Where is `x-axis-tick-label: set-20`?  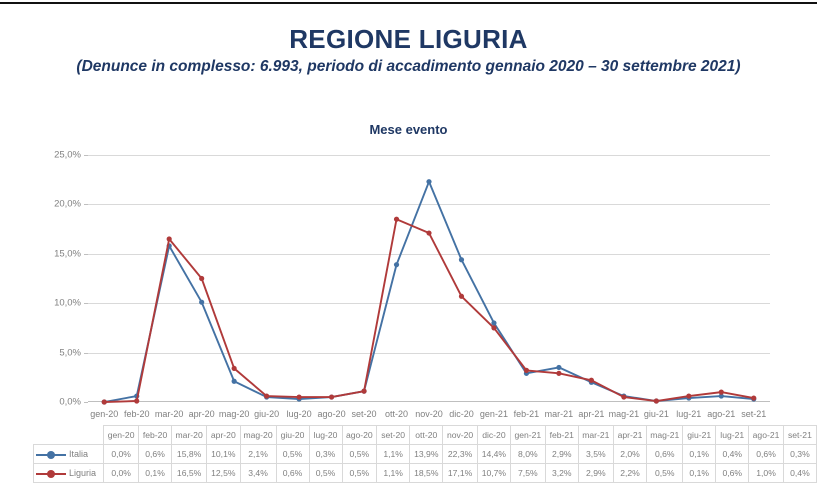 x-axis-tick-label: set-20 is located at coordinates (364, 414).